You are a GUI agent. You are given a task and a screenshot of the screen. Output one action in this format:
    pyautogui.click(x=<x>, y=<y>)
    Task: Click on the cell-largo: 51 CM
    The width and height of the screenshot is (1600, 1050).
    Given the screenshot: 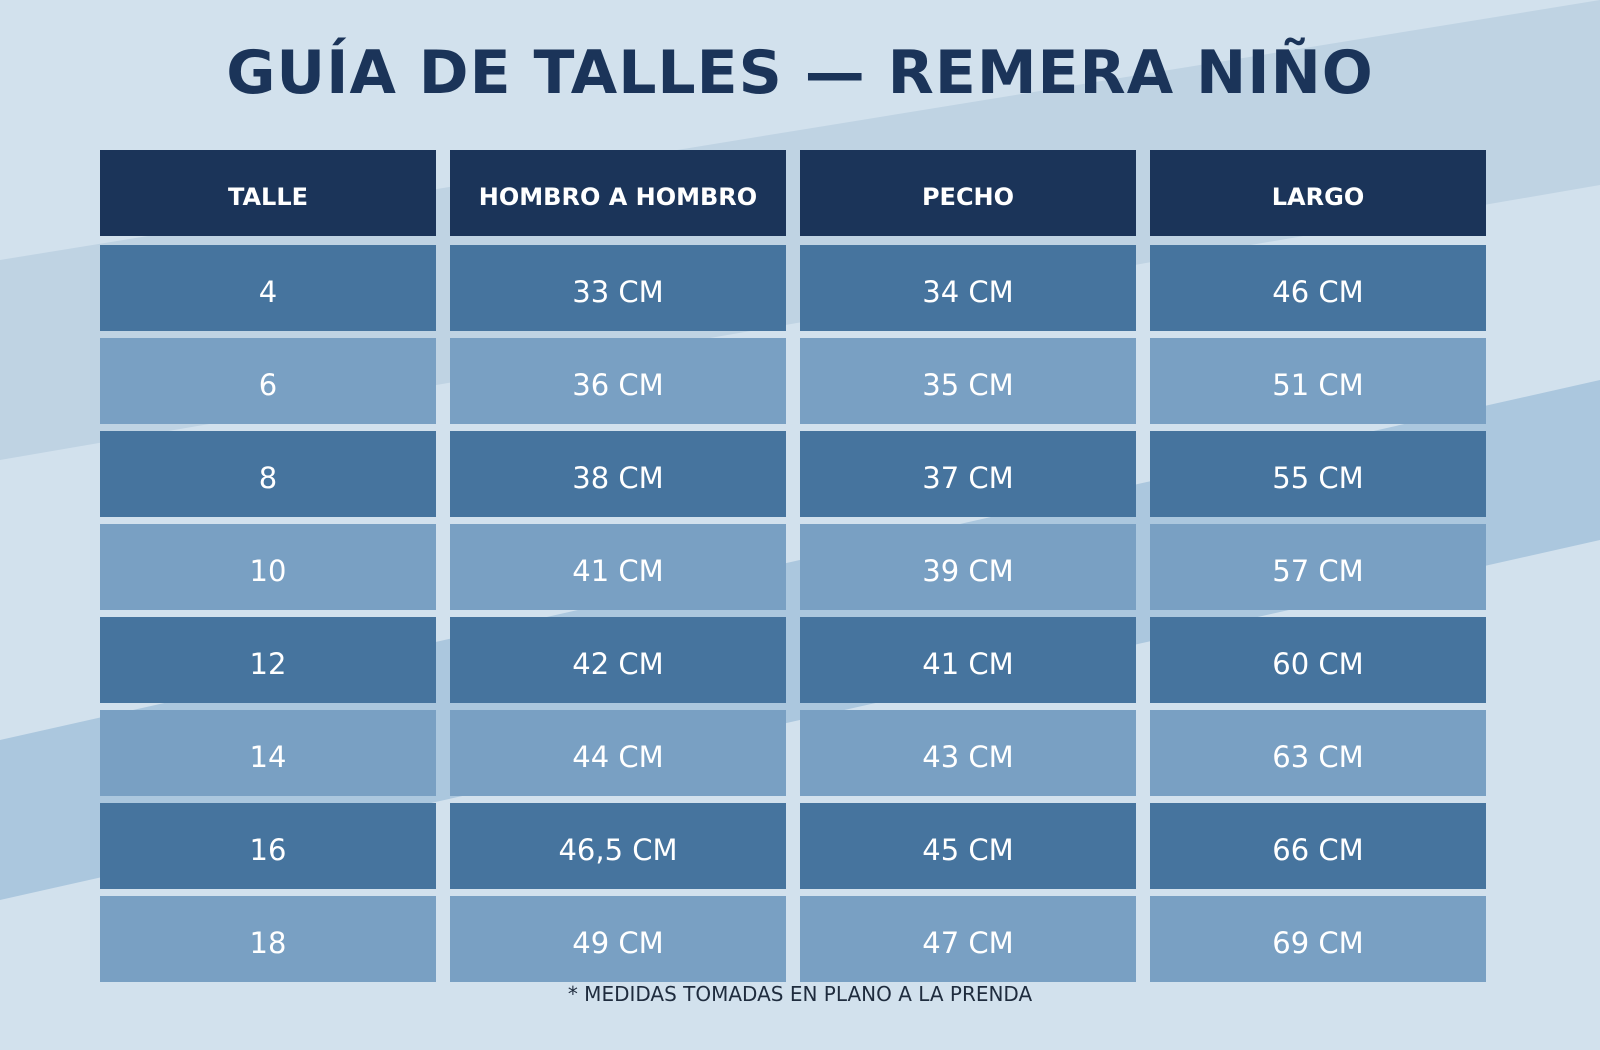 What is the action you would take?
    pyautogui.click(x=1318, y=381)
    